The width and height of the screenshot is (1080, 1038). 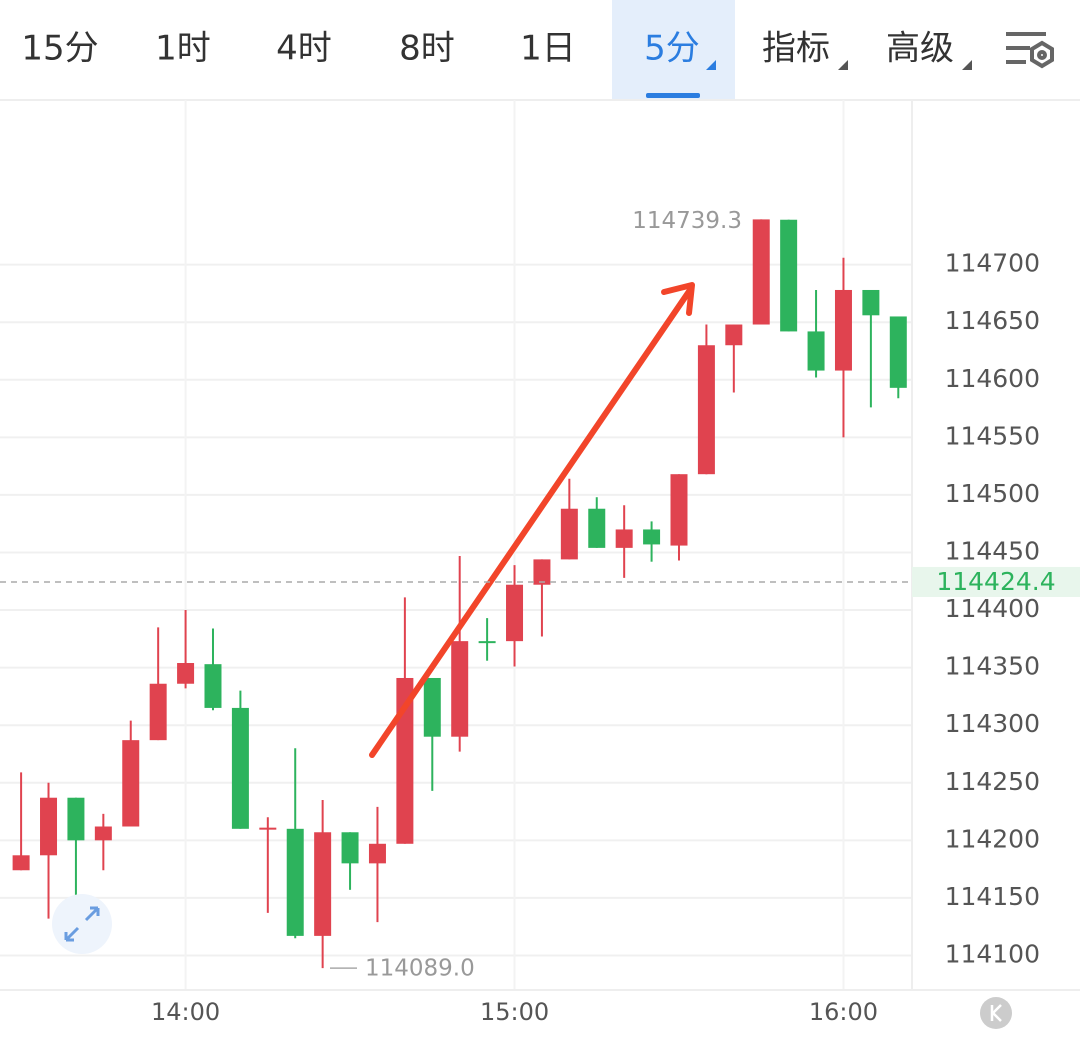 What do you see at coordinates (183, 49) in the screenshot?
I see `tab: 1时` at bounding box center [183, 49].